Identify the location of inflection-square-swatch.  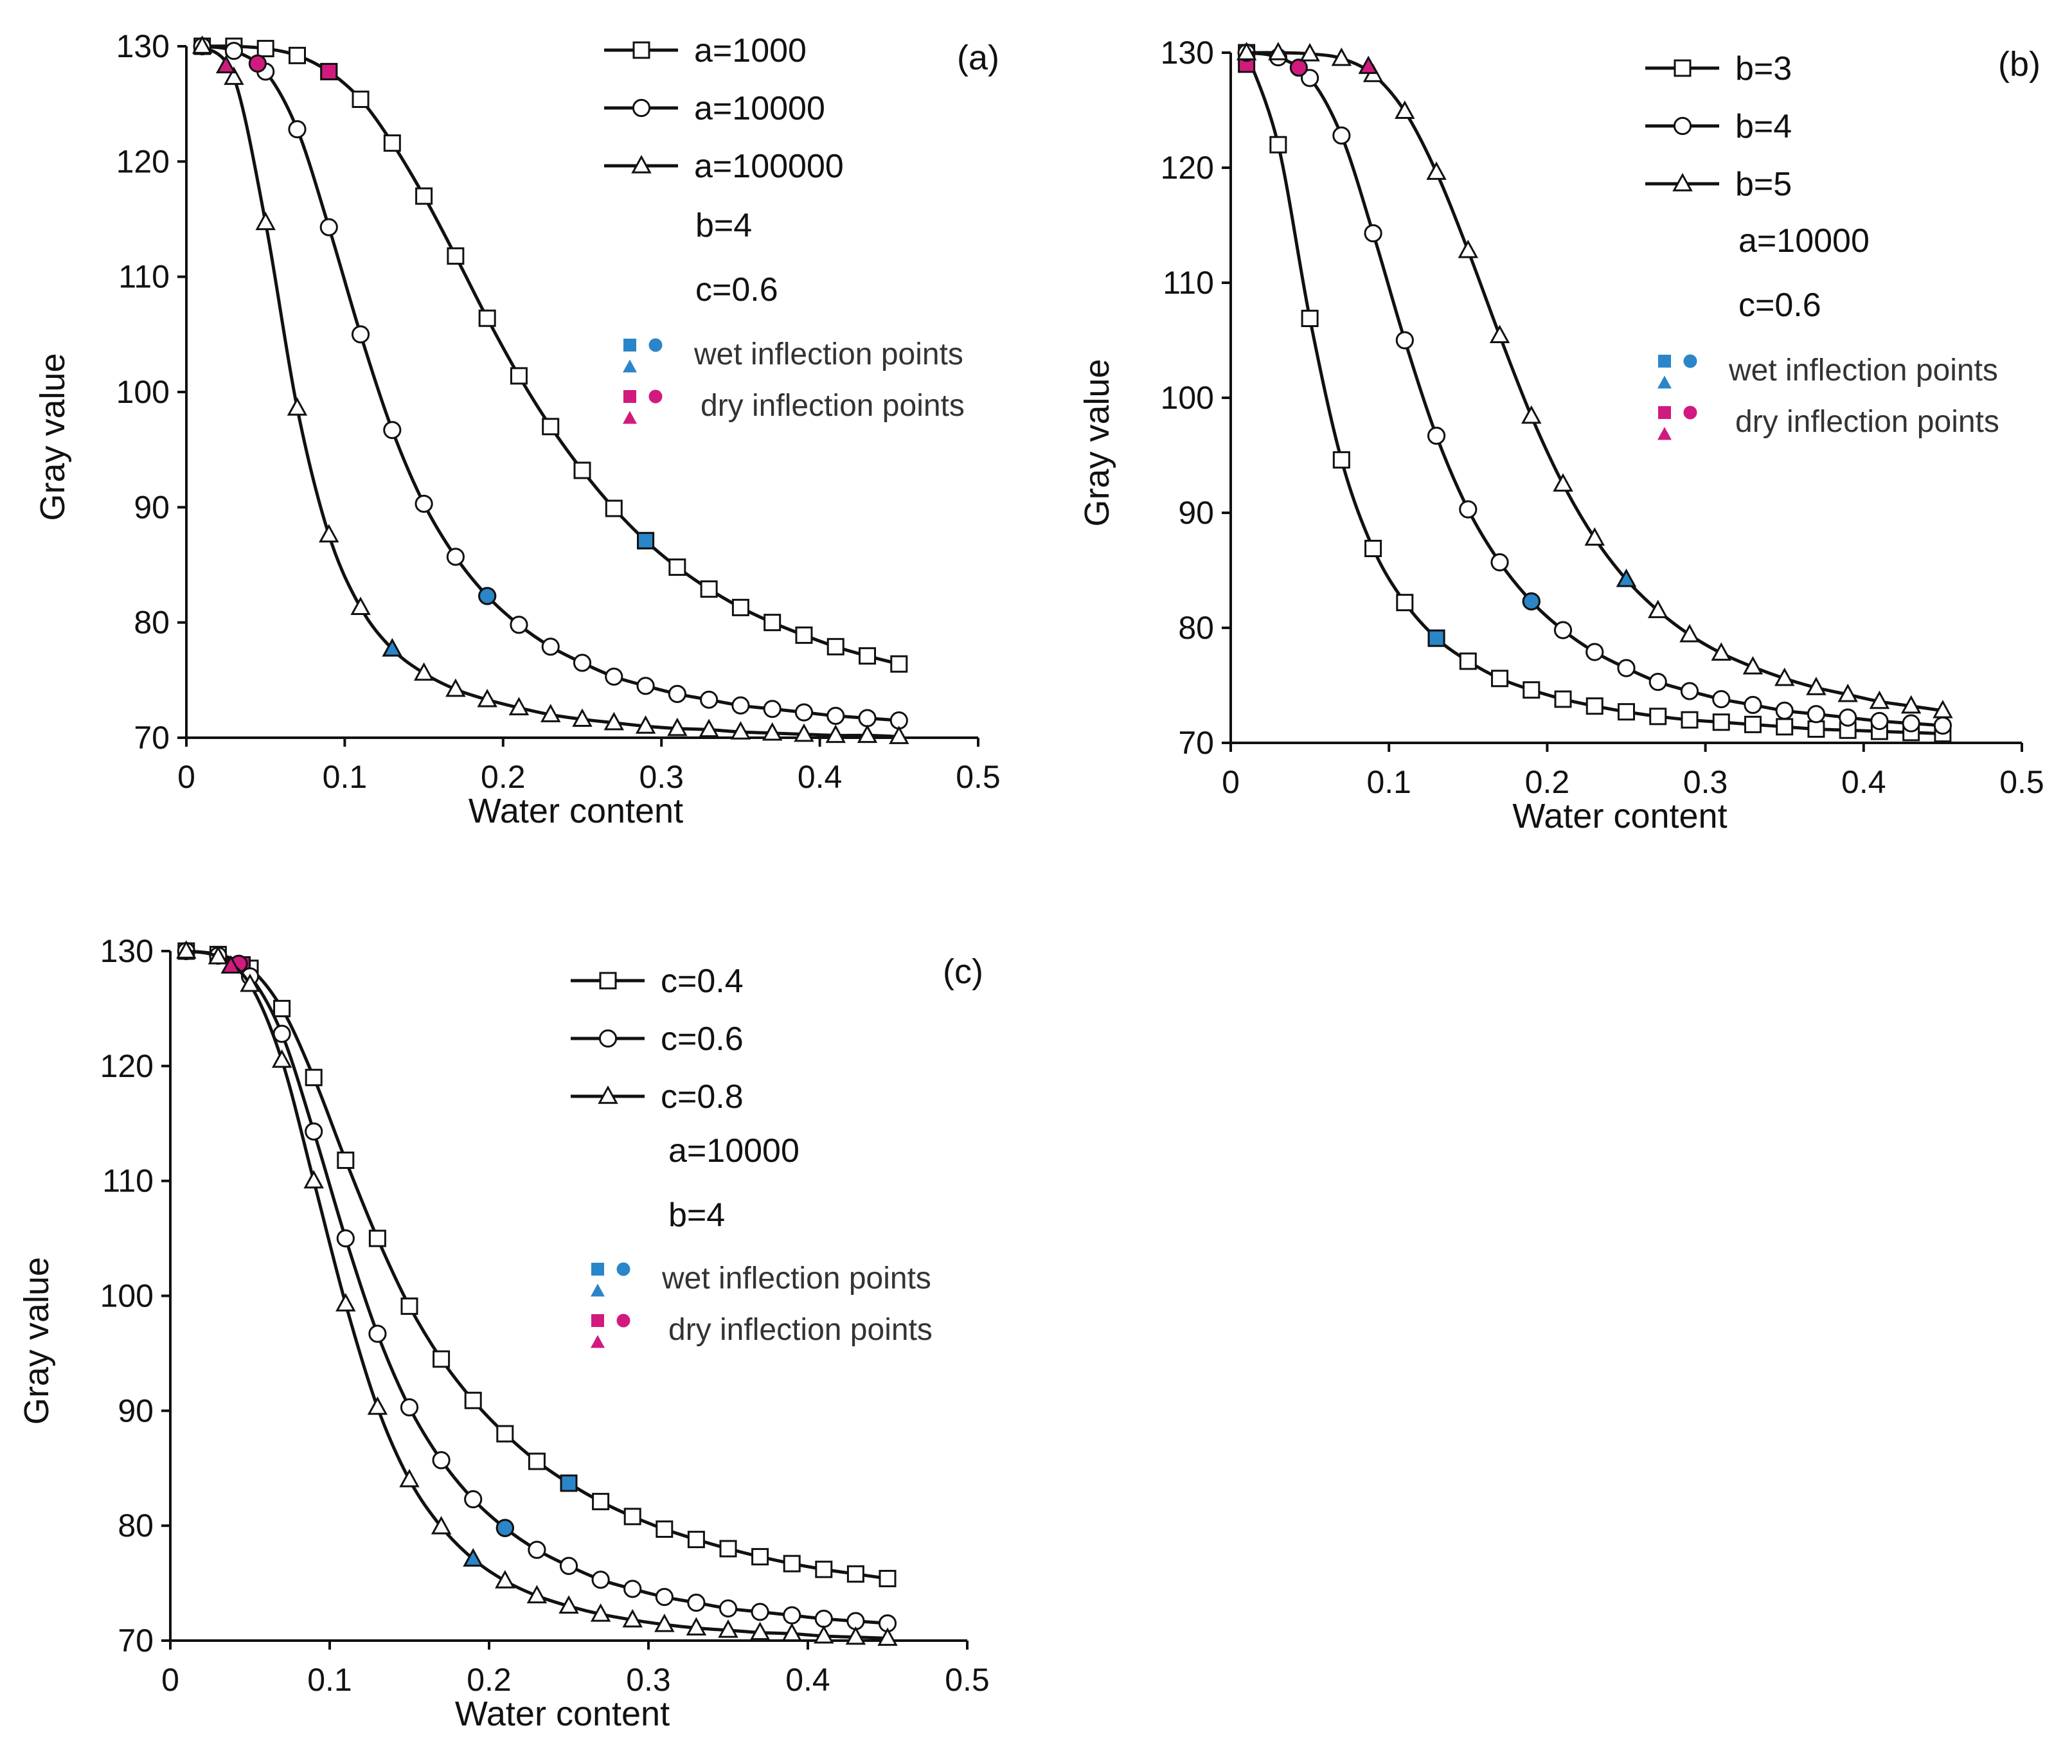
(629, 345).